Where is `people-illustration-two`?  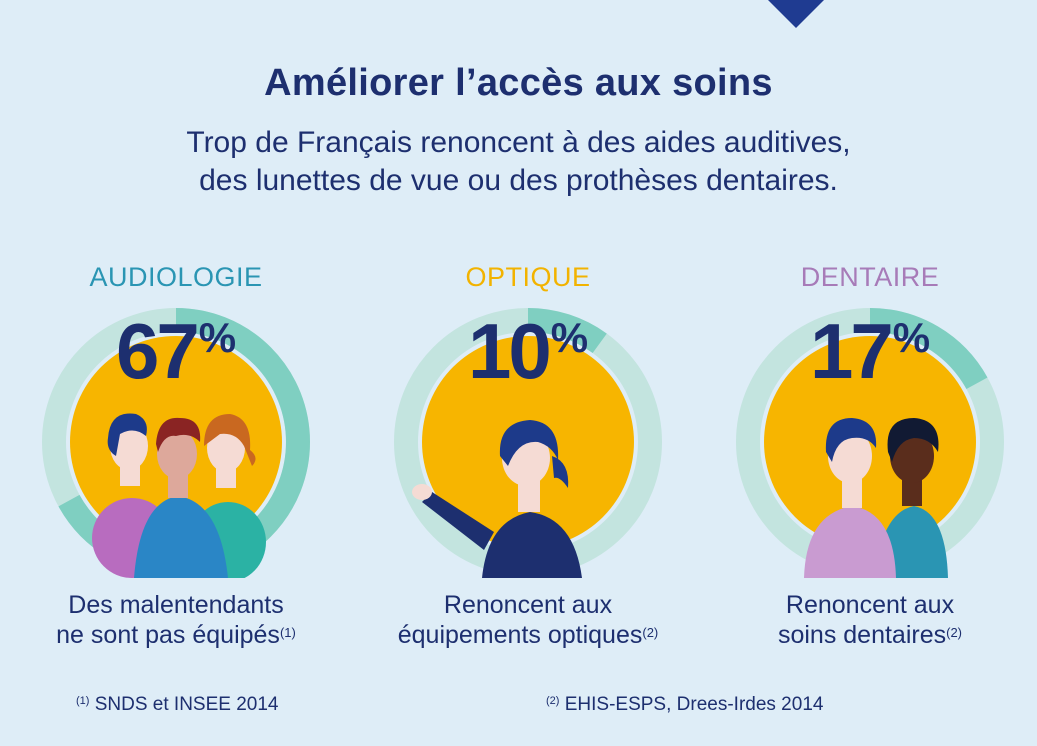 people-illustration-two is located at coordinates (876, 498).